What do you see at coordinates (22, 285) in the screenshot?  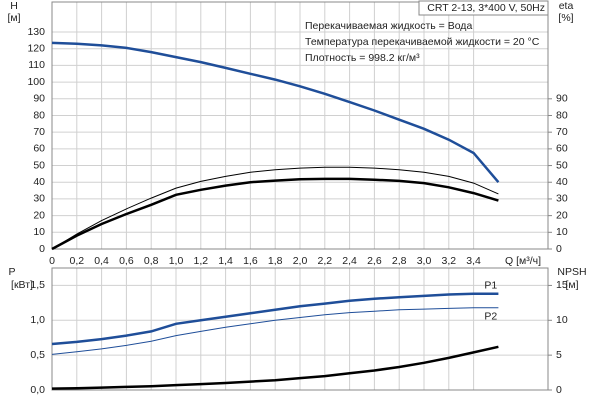 I see `y-axis-unit: [кВт]` at bounding box center [22, 285].